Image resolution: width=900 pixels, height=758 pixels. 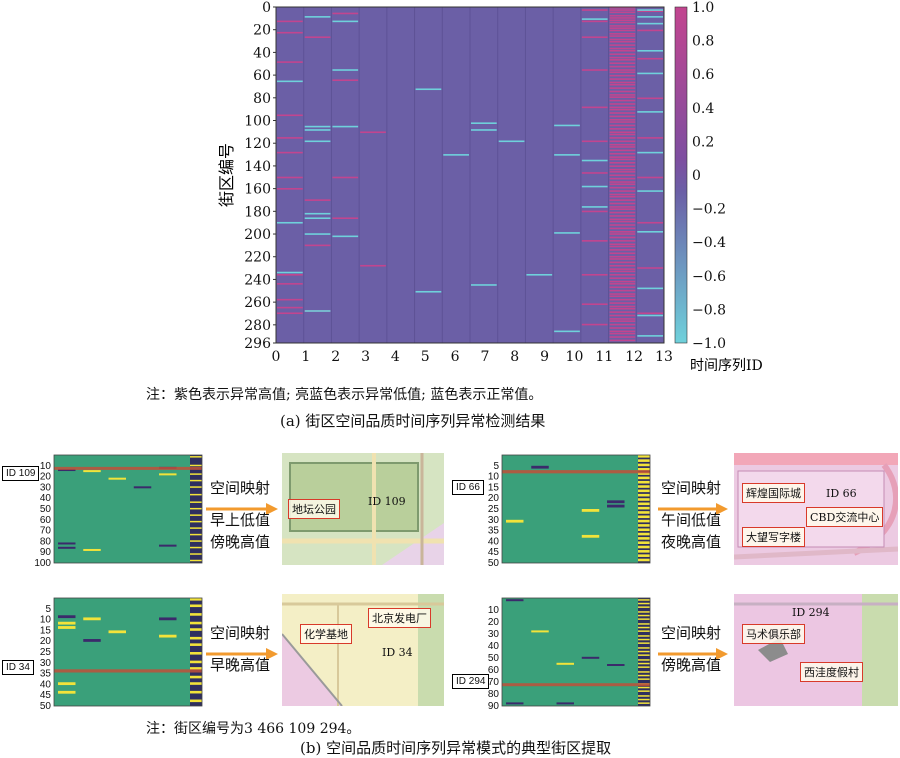 I want to click on mini-y-tick-label: 35, so click(x=494, y=531).